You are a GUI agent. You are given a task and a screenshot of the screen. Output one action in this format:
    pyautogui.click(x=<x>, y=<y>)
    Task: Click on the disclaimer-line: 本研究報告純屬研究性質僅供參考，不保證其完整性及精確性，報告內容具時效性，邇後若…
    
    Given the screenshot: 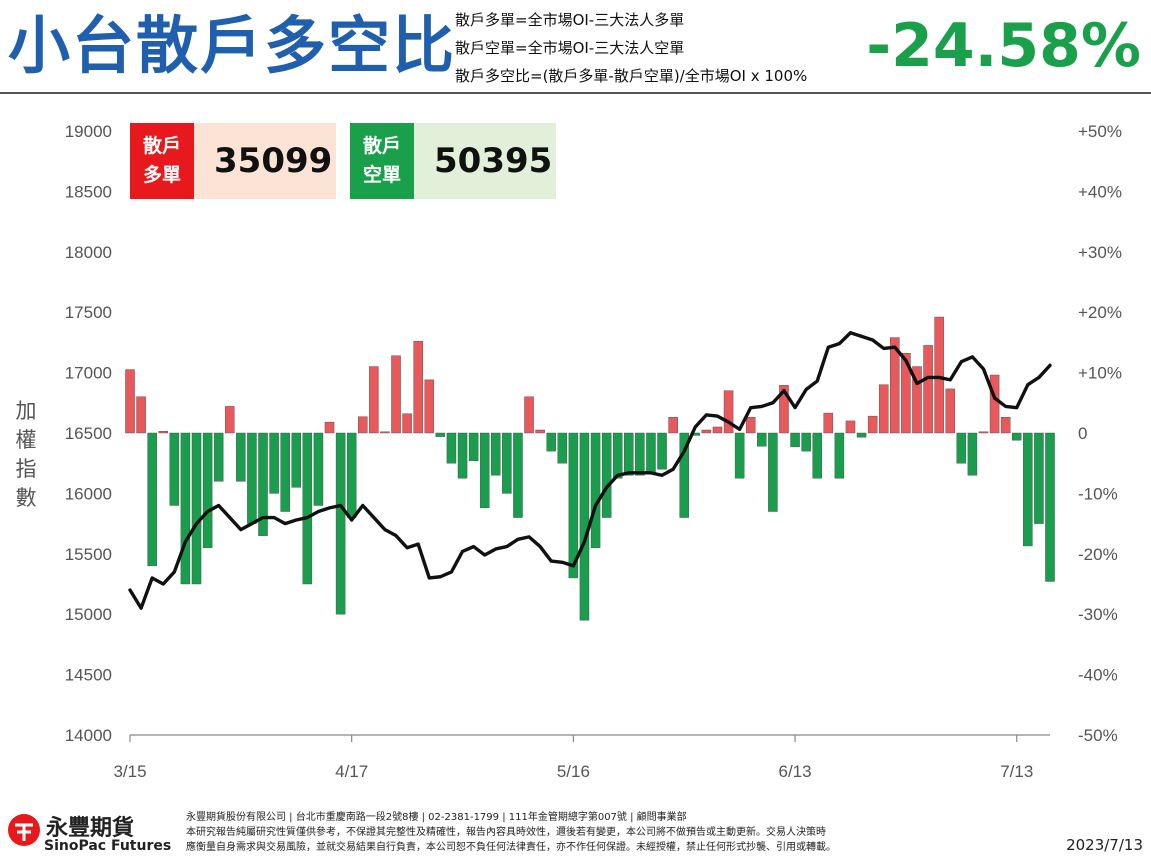 What is the action you would take?
    pyautogui.click(x=506, y=832)
    